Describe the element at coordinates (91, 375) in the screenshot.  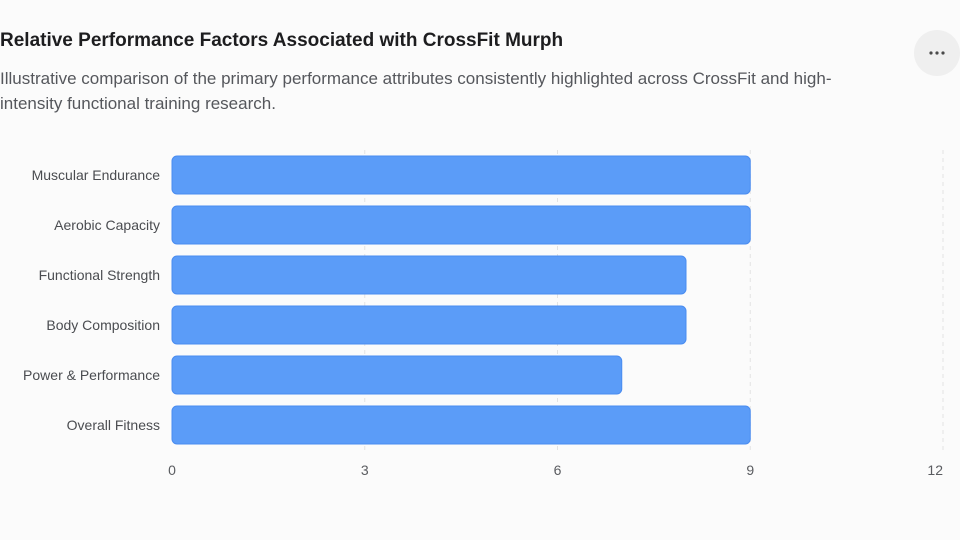
I see `category-label: Power & Performance` at that location.